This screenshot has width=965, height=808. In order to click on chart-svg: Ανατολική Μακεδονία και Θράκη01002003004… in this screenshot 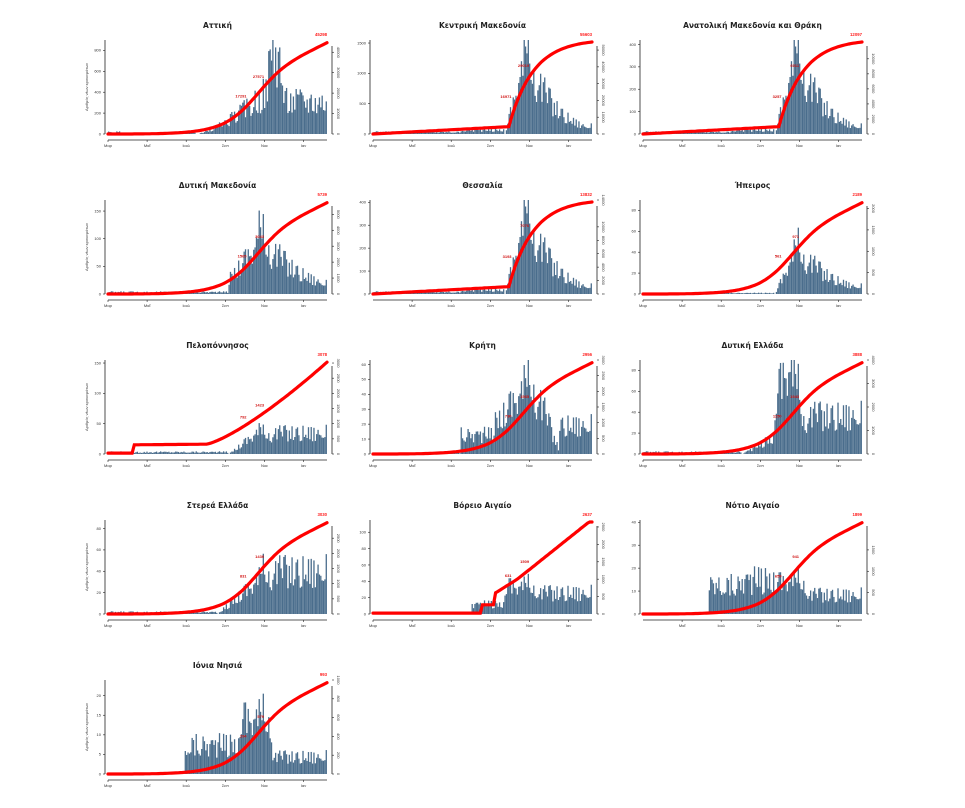, I will do `click(748, 93)`.